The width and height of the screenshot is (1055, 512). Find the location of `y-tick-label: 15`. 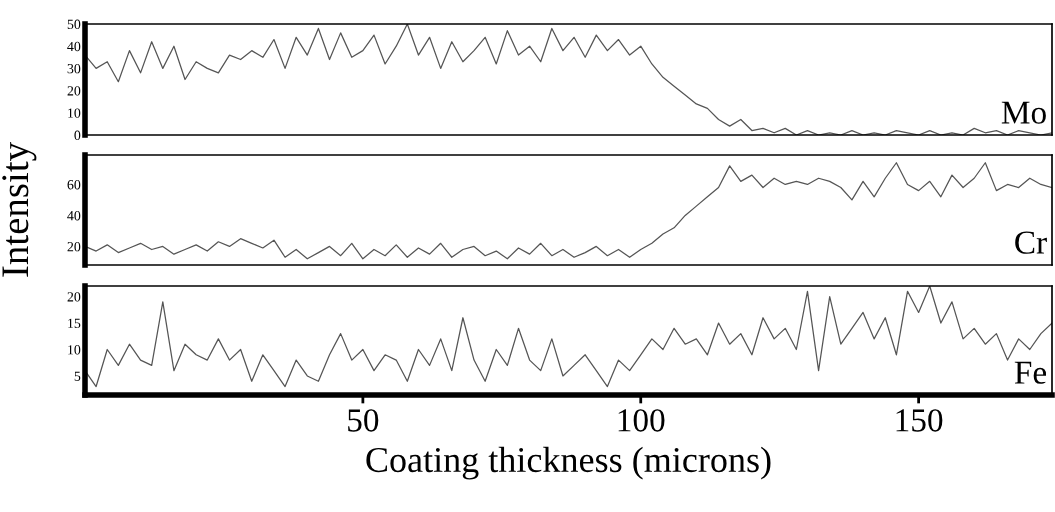

y-tick-label: 15 is located at coordinates (74, 323).